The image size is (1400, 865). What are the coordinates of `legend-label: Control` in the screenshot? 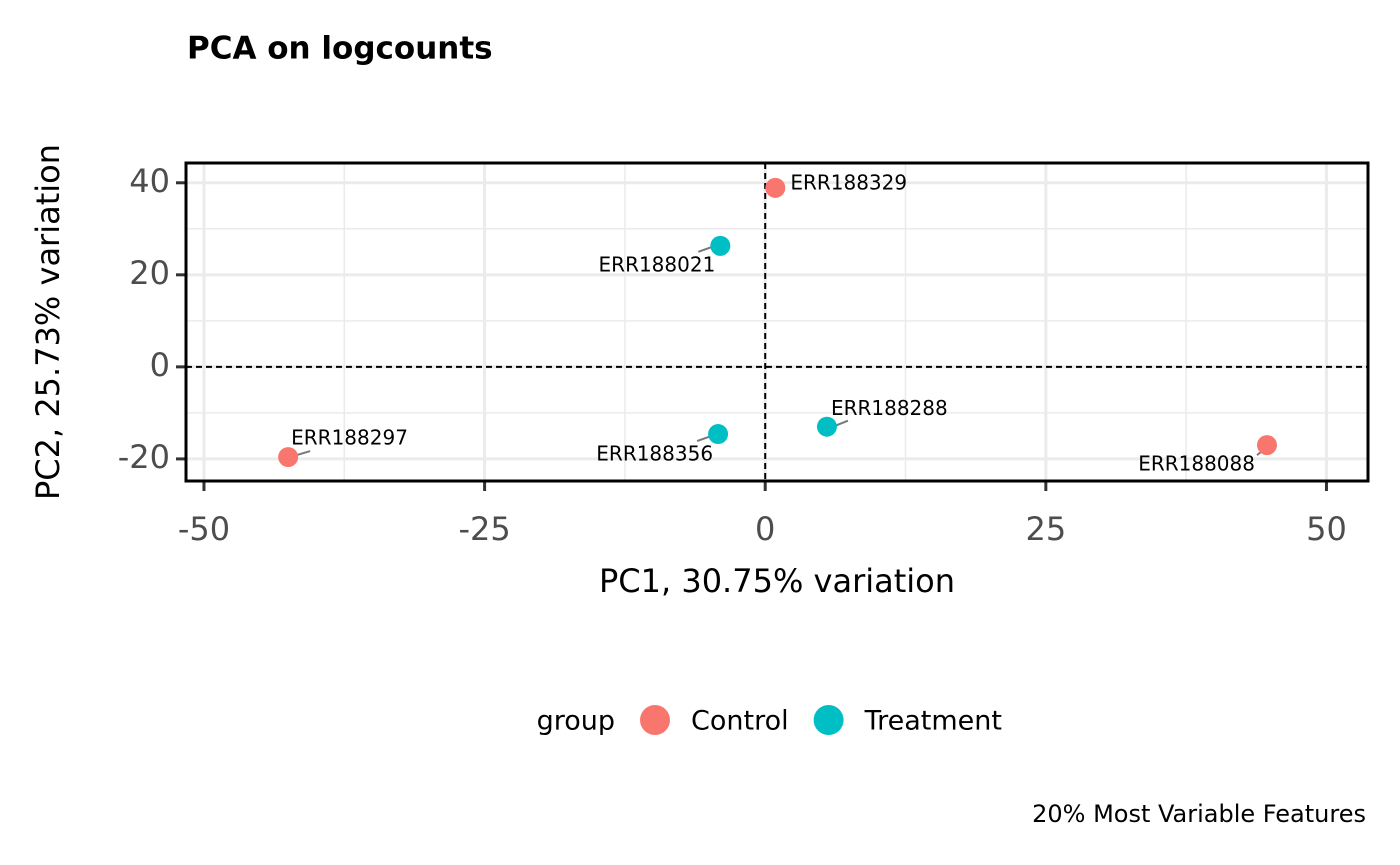 It's located at (740, 721).